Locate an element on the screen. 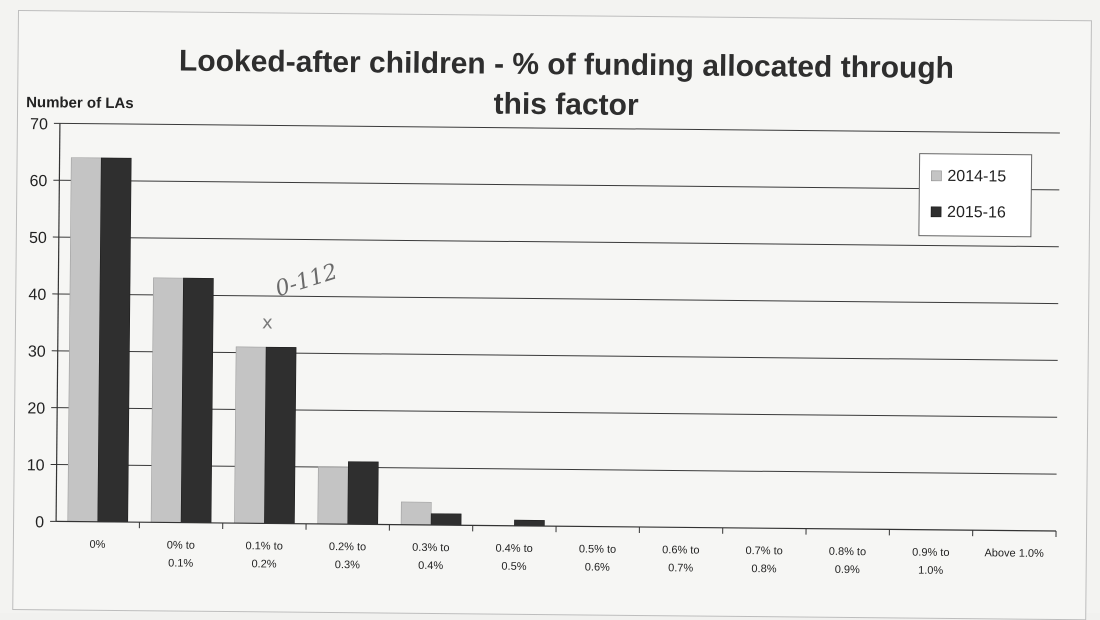  y-tick-label: 0 is located at coordinates (39, 522).